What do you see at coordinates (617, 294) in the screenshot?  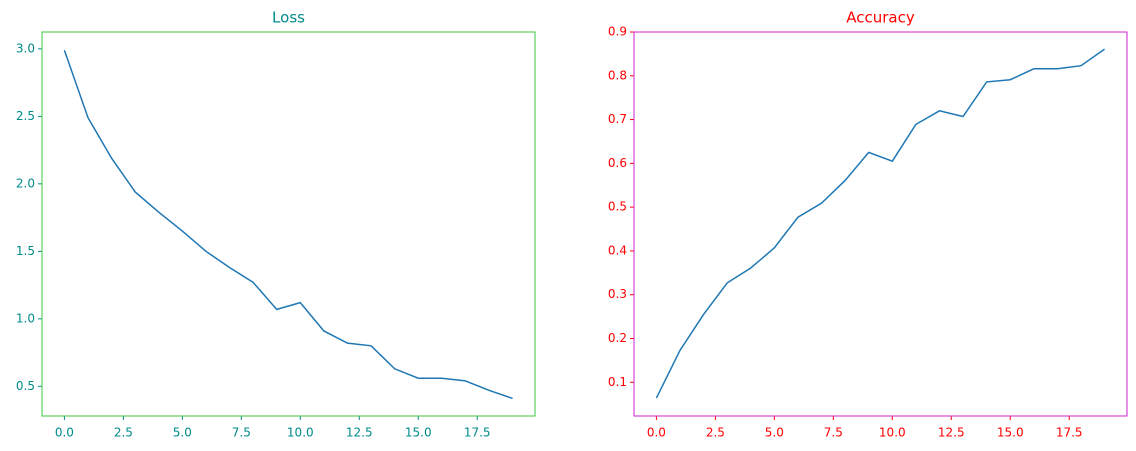 I see `y-tick-label: 0.3` at bounding box center [617, 294].